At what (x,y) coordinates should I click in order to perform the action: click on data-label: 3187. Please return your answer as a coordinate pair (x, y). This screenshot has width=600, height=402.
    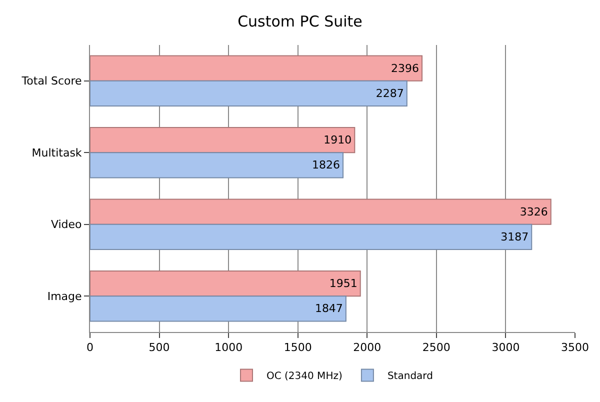
    Looking at the image, I should click on (514, 237).